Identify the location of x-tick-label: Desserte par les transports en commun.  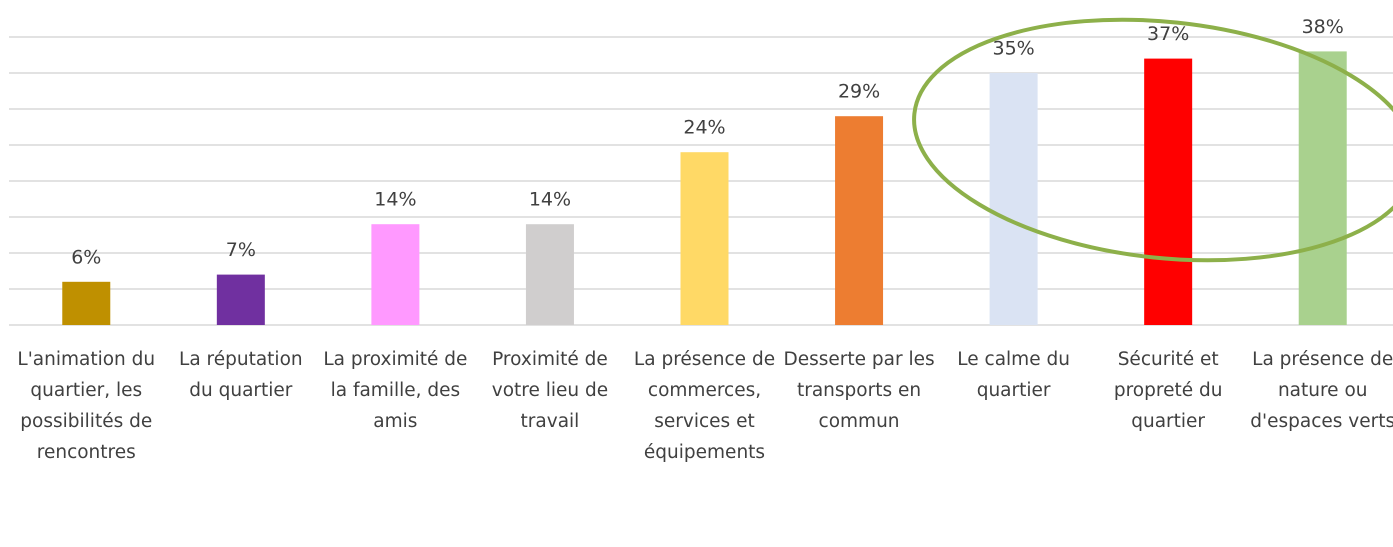
(859, 390).